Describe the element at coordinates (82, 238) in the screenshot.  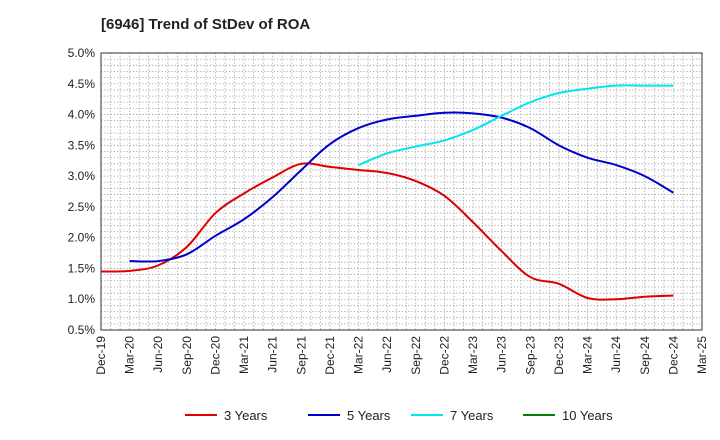
I see `y-tick-label: 2.0%` at that location.